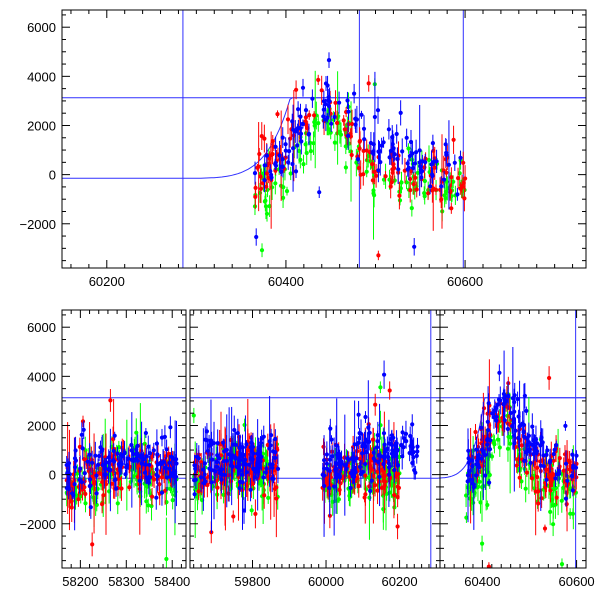 The width and height of the screenshot is (600, 600). I want to click on y-tick-label: 0, so click(52, 175).